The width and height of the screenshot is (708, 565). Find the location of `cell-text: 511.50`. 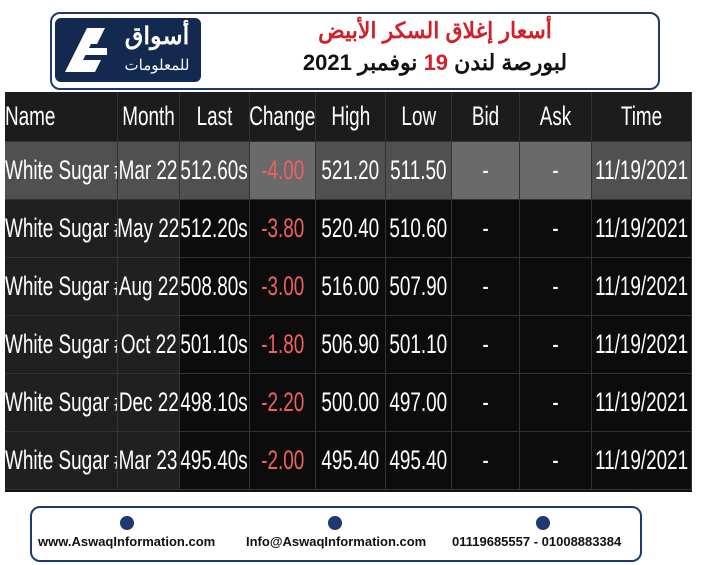

cell-text: 511.50 is located at coordinates (418, 170).